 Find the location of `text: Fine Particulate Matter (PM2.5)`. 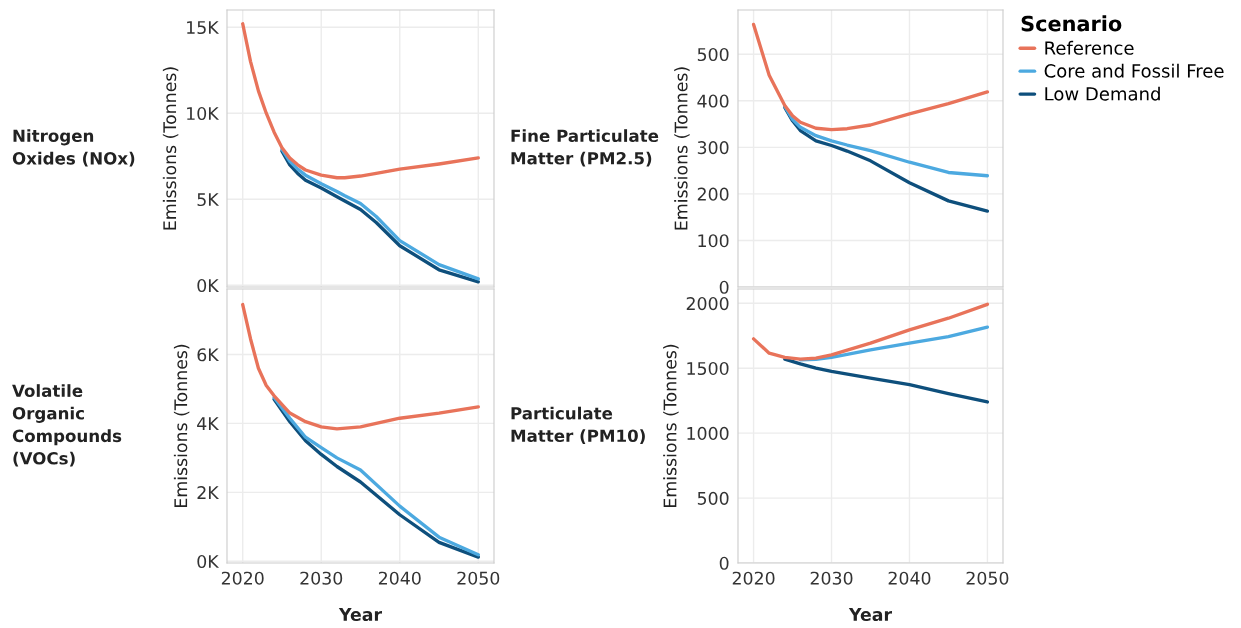

text: Fine Particulate Matter (PM2.5) is located at coordinates (585, 148).